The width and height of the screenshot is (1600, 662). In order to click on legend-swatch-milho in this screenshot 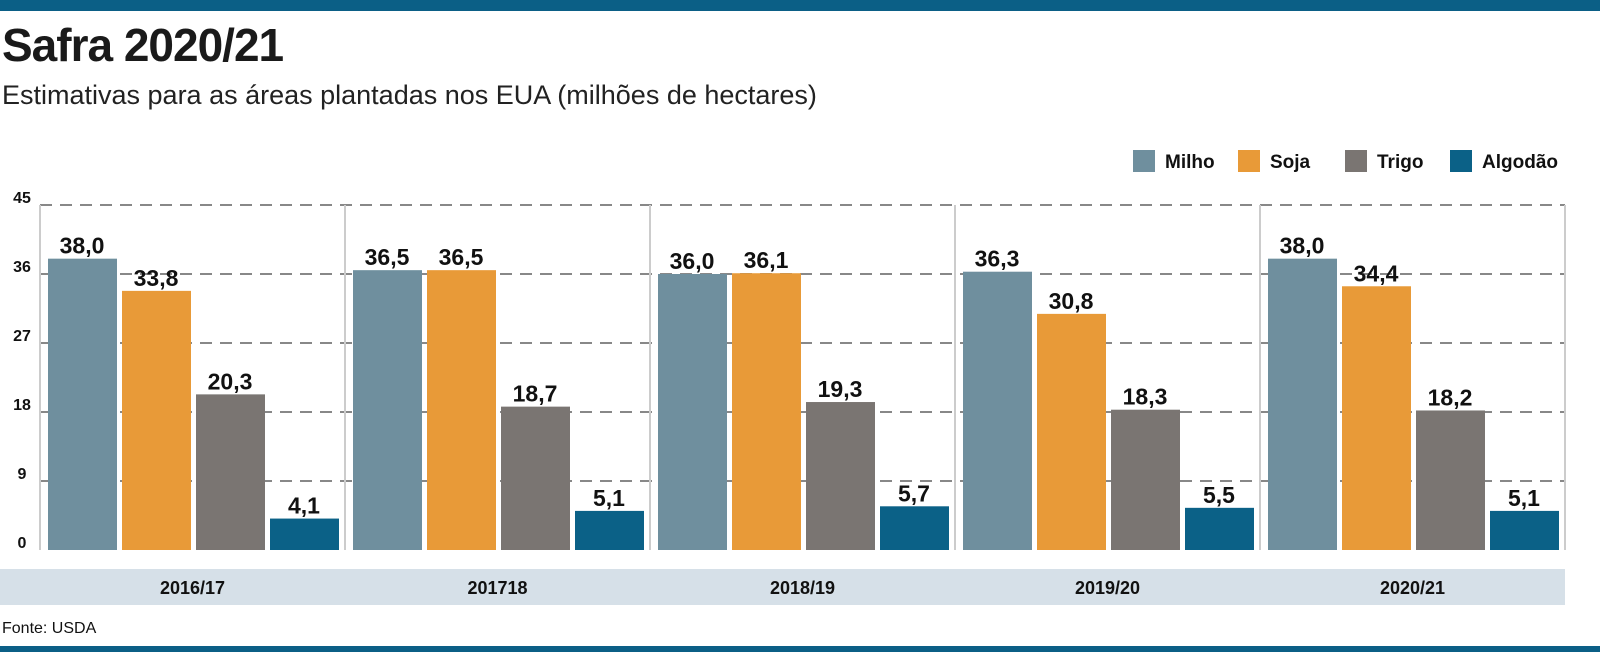, I will do `click(1144, 161)`.